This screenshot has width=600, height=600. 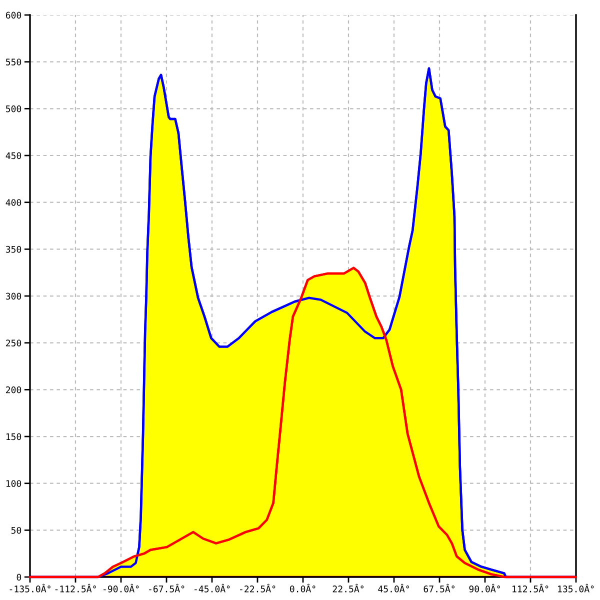 What do you see at coordinates (258, 588) in the screenshot?
I see `x-tick-label: -22.5Â°` at bounding box center [258, 588].